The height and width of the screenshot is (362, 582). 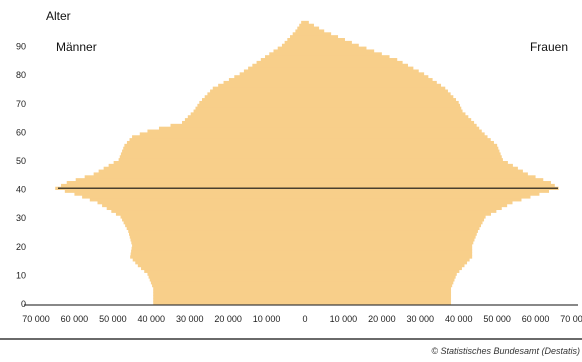 I want to click on x-tick-14: 70 000, so click(x=571, y=319).